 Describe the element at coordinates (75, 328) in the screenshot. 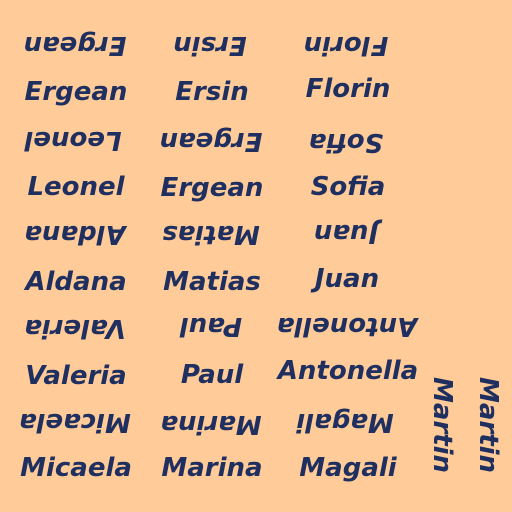

I see `word-r7-c1: Valeria` at that location.